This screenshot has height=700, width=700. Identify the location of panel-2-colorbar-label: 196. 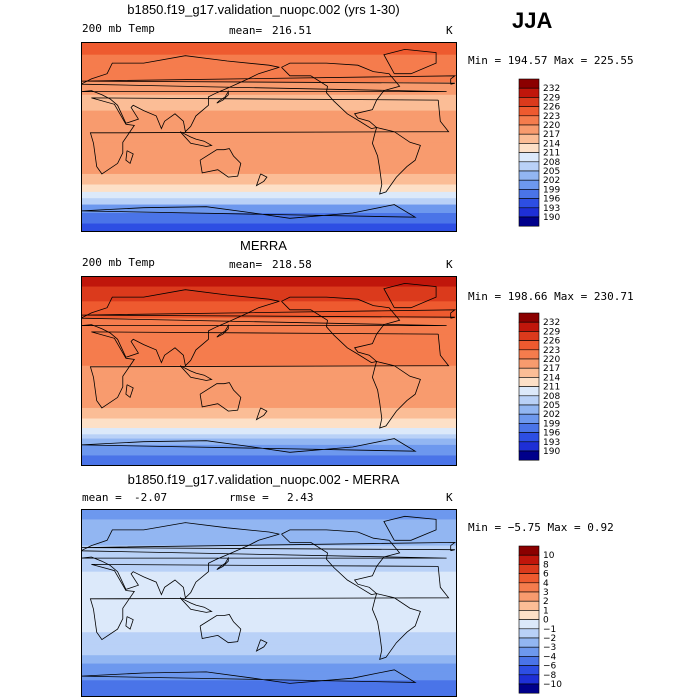
(551, 434).